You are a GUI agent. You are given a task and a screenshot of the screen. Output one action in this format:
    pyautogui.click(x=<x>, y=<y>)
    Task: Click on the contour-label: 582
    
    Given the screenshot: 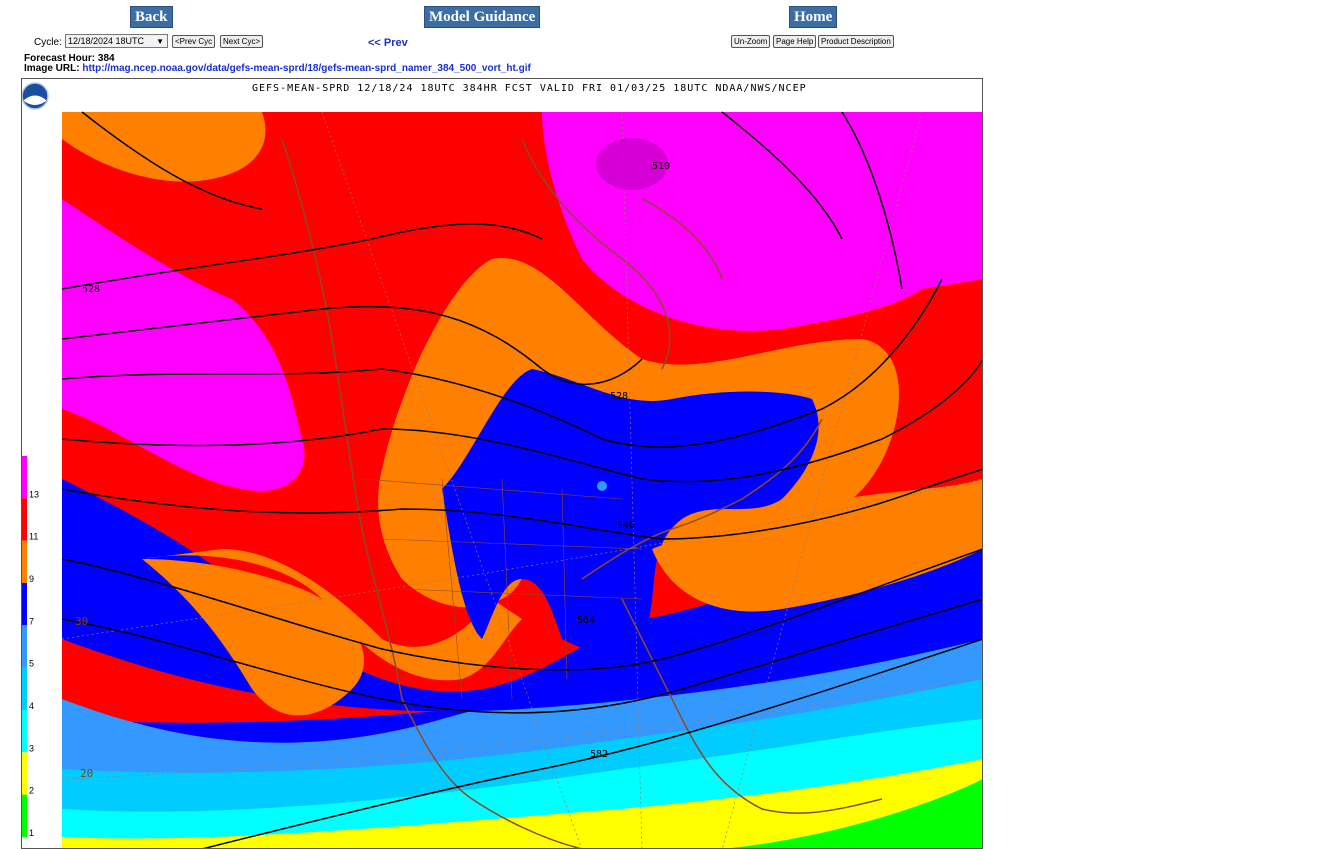 What is the action you would take?
    pyautogui.click(x=599, y=754)
    